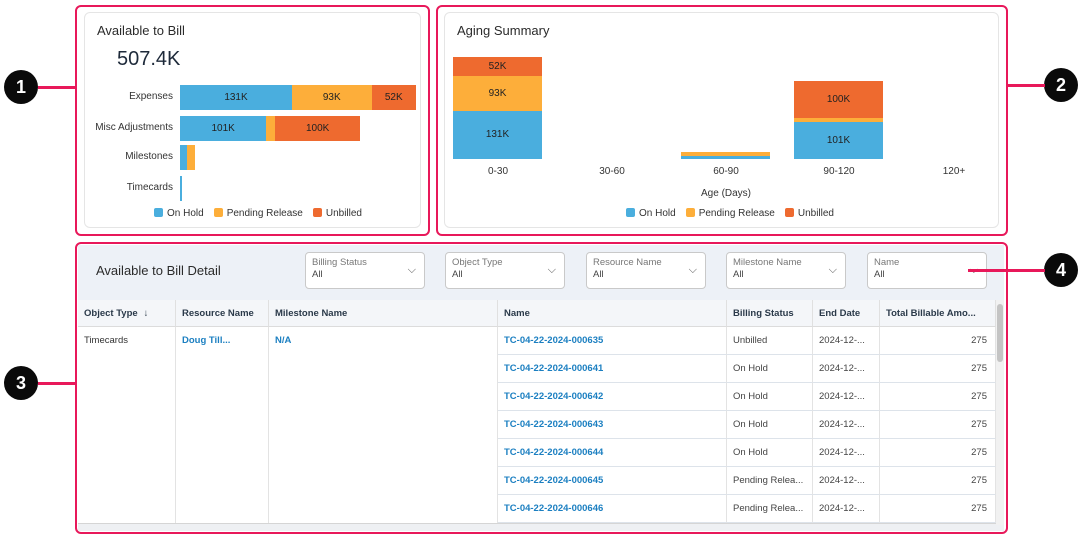  Describe the element at coordinates (185, 213) in the screenshot. I see `legend-label: On Hold` at that location.